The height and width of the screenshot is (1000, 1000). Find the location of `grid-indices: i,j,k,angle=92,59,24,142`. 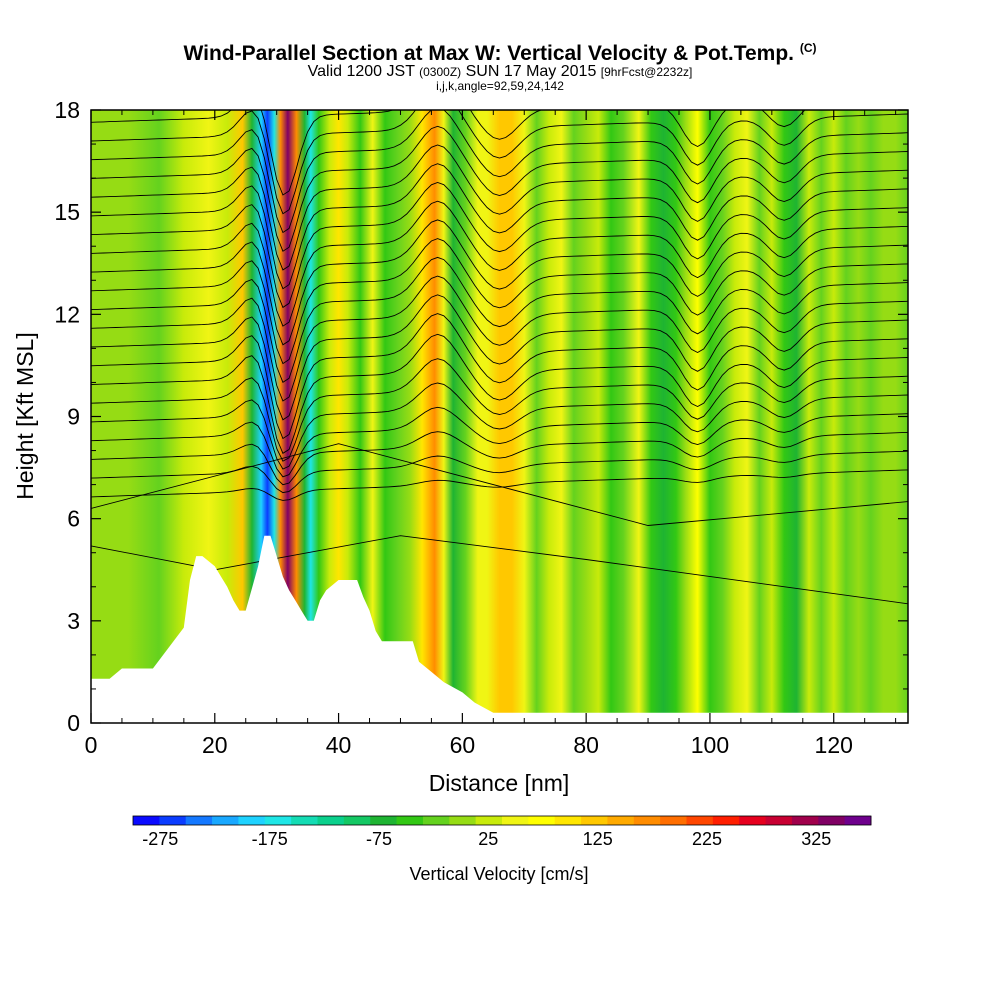

grid-indices: i,j,k,angle=92,59,24,142 is located at coordinates (500, 86).